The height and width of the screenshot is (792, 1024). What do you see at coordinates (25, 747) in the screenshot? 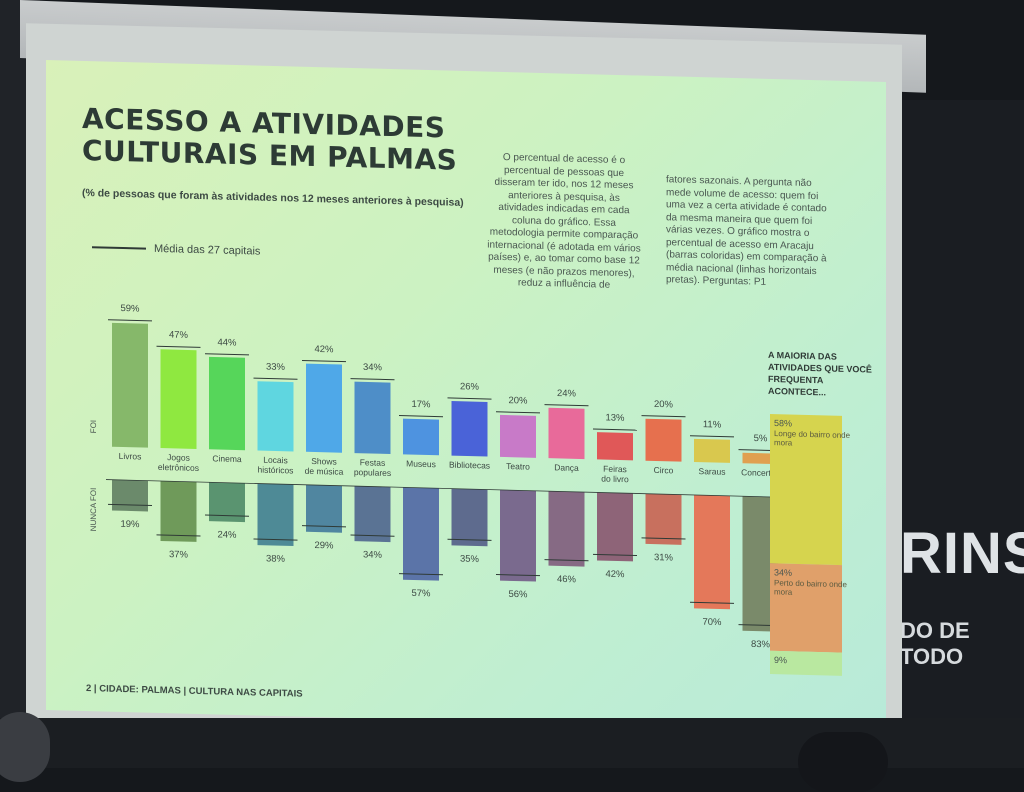
I see `audience-head-left` at bounding box center [25, 747].